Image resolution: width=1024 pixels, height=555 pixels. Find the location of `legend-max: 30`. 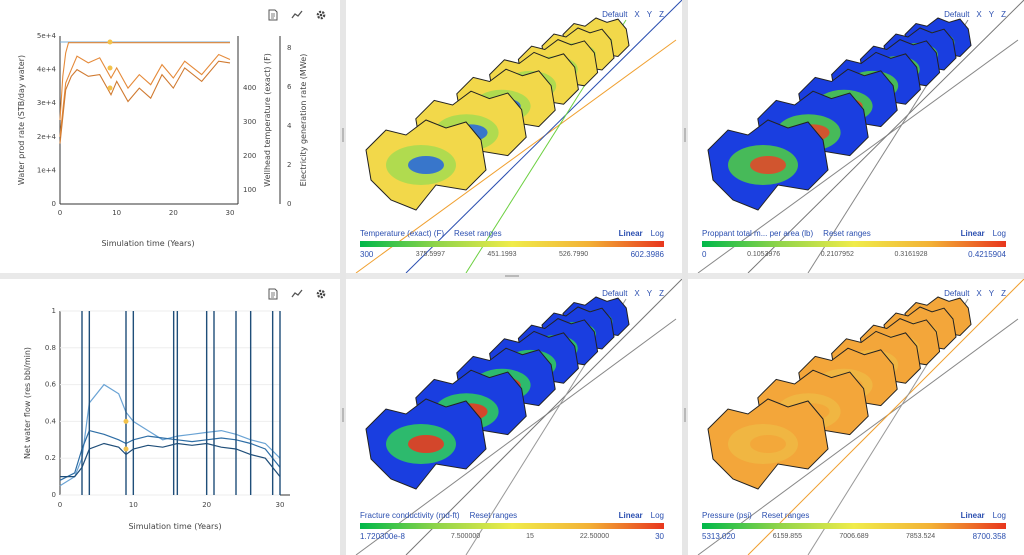

legend-max: 30 is located at coordinates (659, 536).